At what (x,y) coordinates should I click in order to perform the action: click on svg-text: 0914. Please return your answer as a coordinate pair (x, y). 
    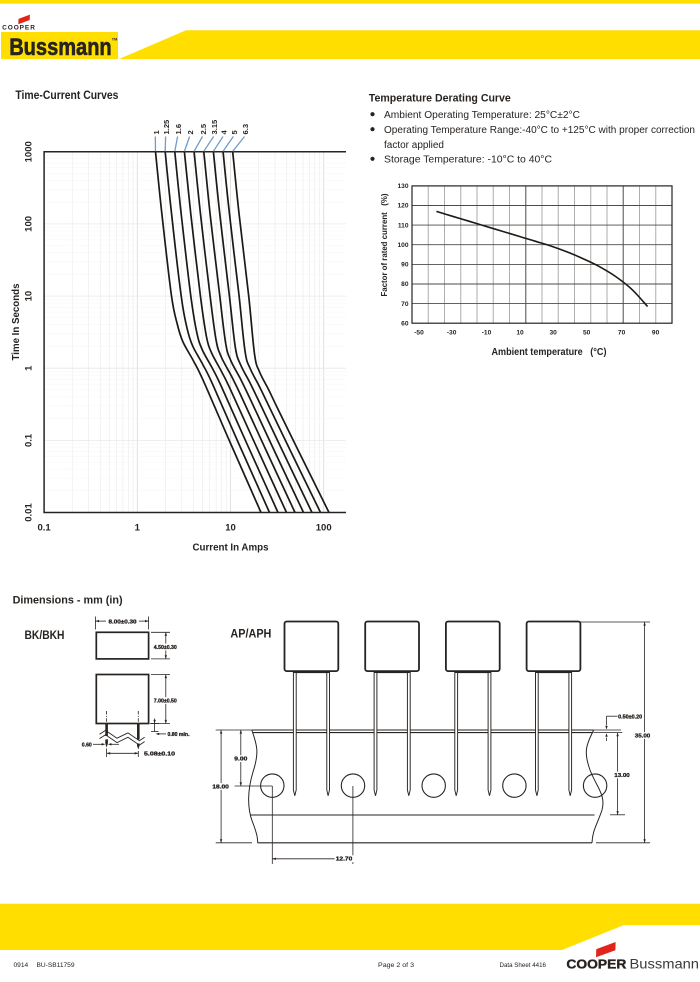
    Looking at the image, I should click on (21, 965).